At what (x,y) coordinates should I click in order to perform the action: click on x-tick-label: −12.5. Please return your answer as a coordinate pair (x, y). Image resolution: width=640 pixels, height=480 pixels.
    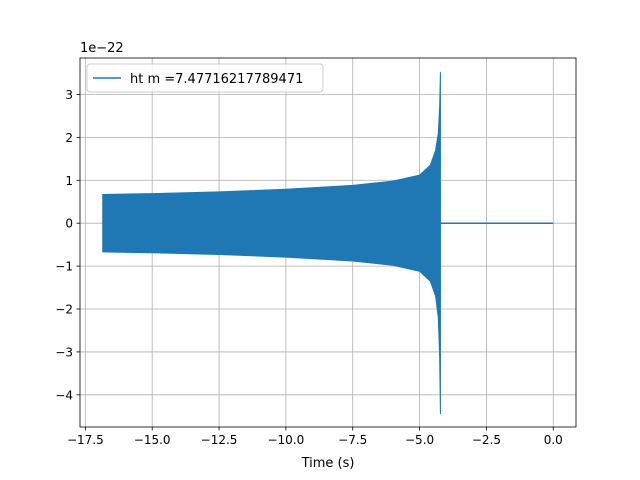
    Looking at the image, I should click on (219, 440).